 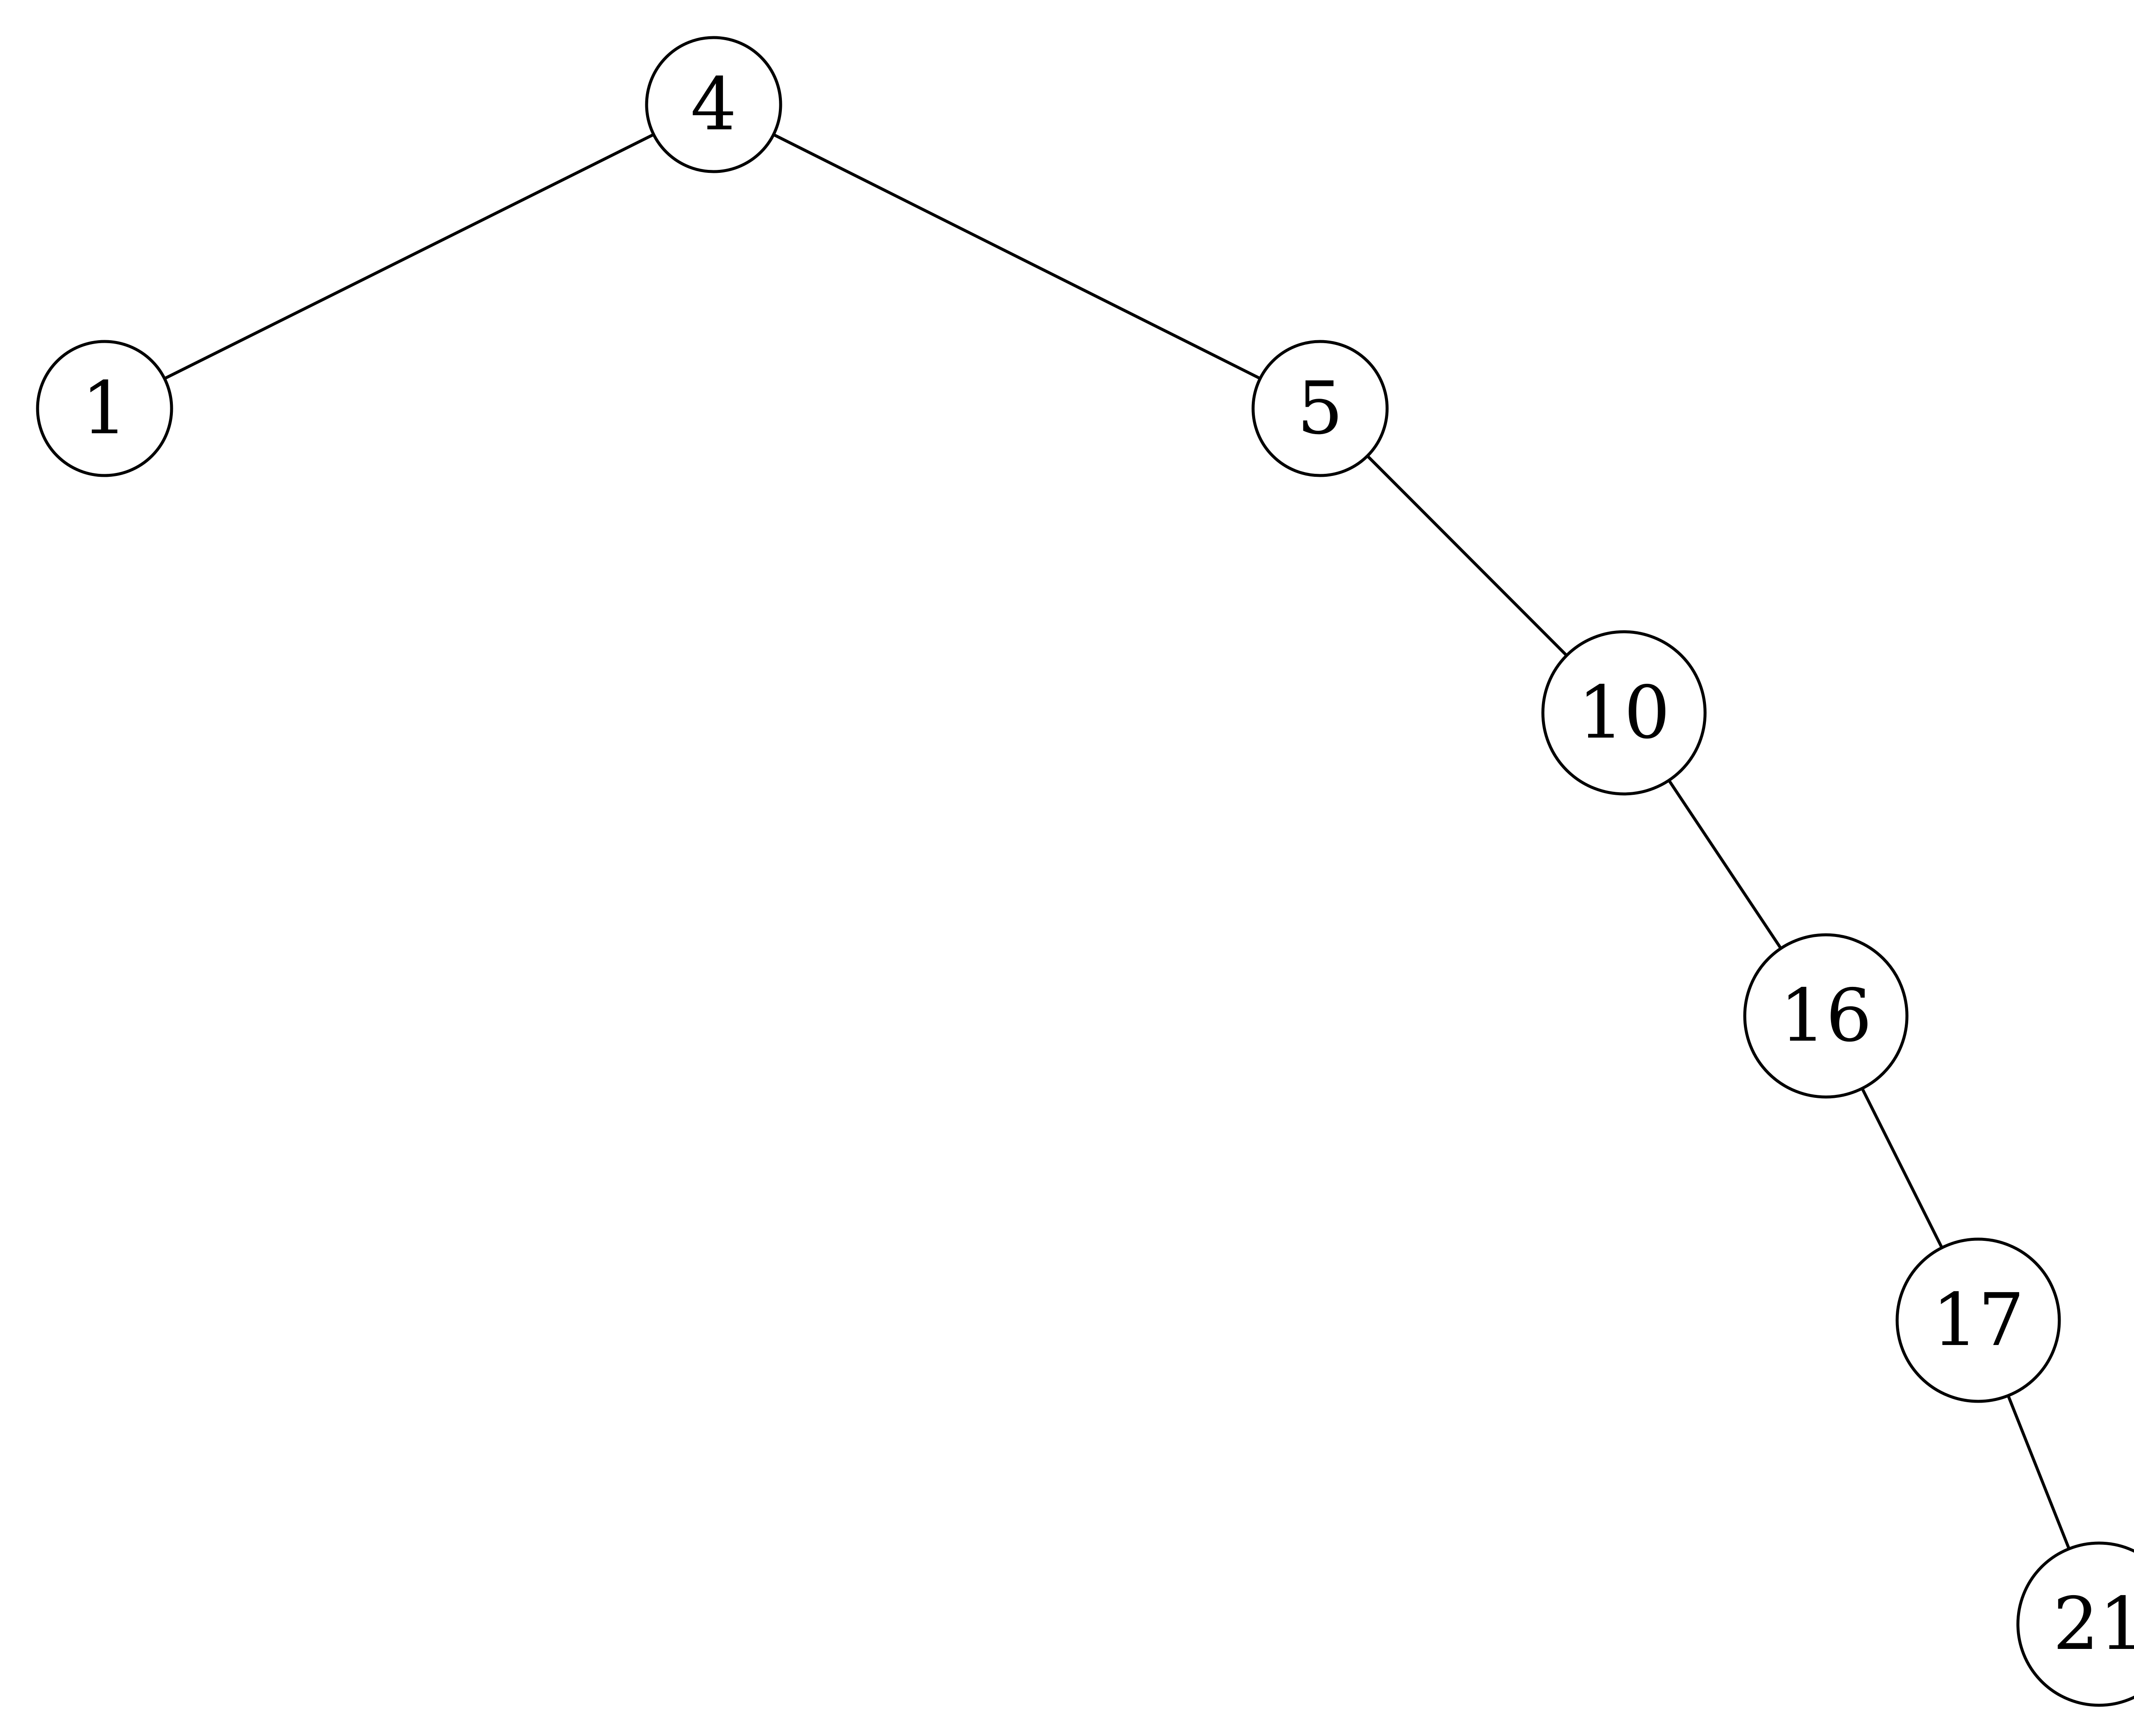 I want to click on tree-node-10: 10, so click(x=1624, y=713).